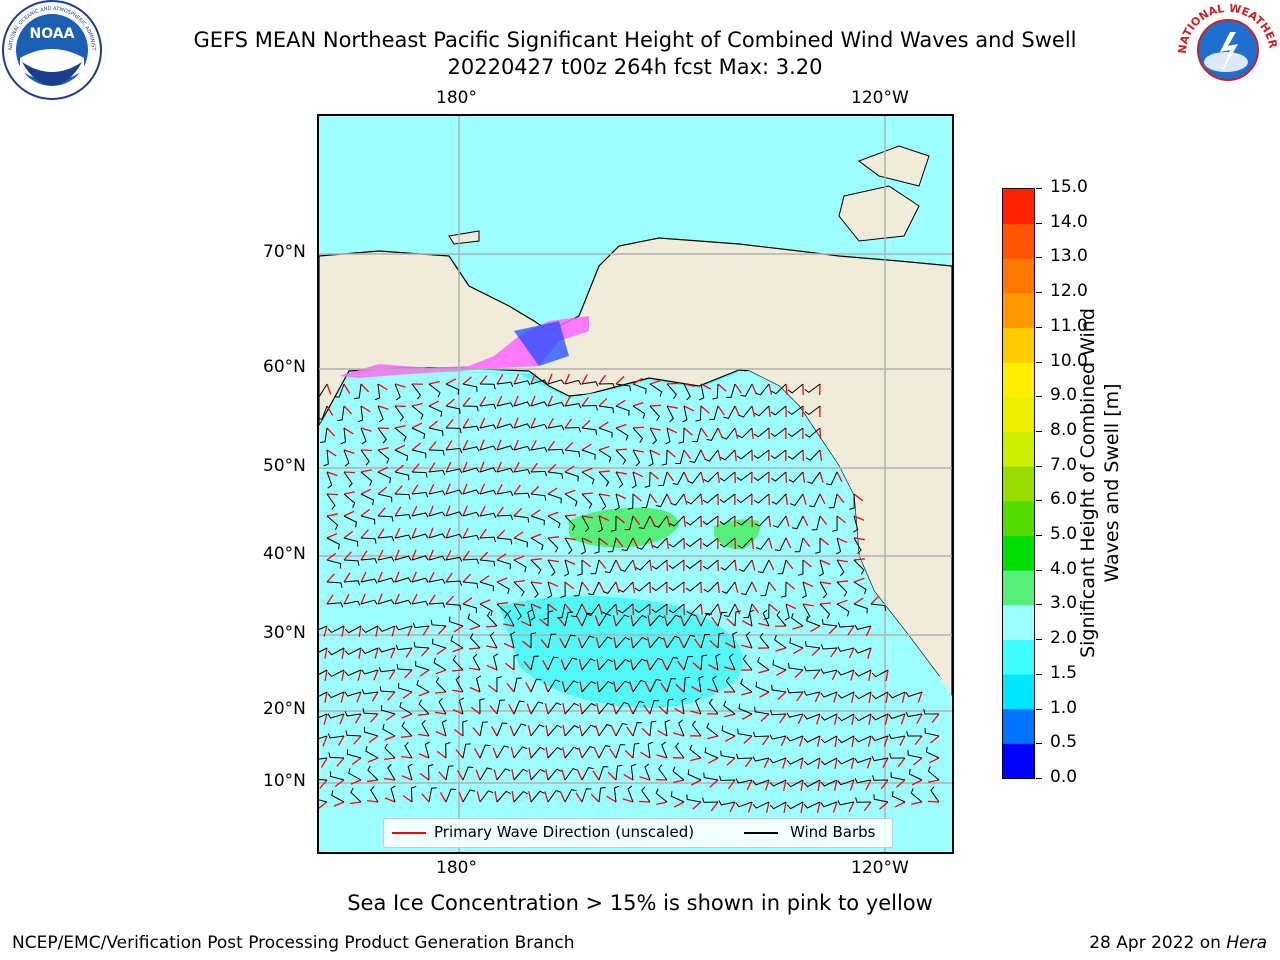  I want to click on colorbar-tick-label: 14.0, so click(1069, 221).